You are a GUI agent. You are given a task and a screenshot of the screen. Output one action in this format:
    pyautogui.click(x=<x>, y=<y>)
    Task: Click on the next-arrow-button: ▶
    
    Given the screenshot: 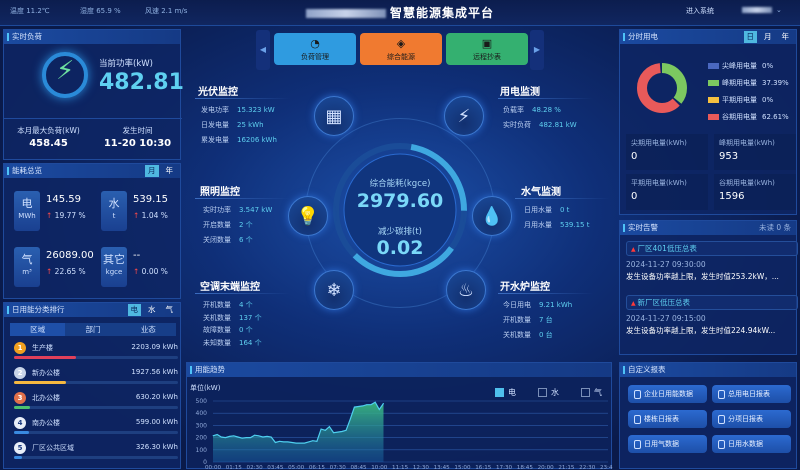 What is the action you would take?
    pyautogui.click(x=537, y=50)
    